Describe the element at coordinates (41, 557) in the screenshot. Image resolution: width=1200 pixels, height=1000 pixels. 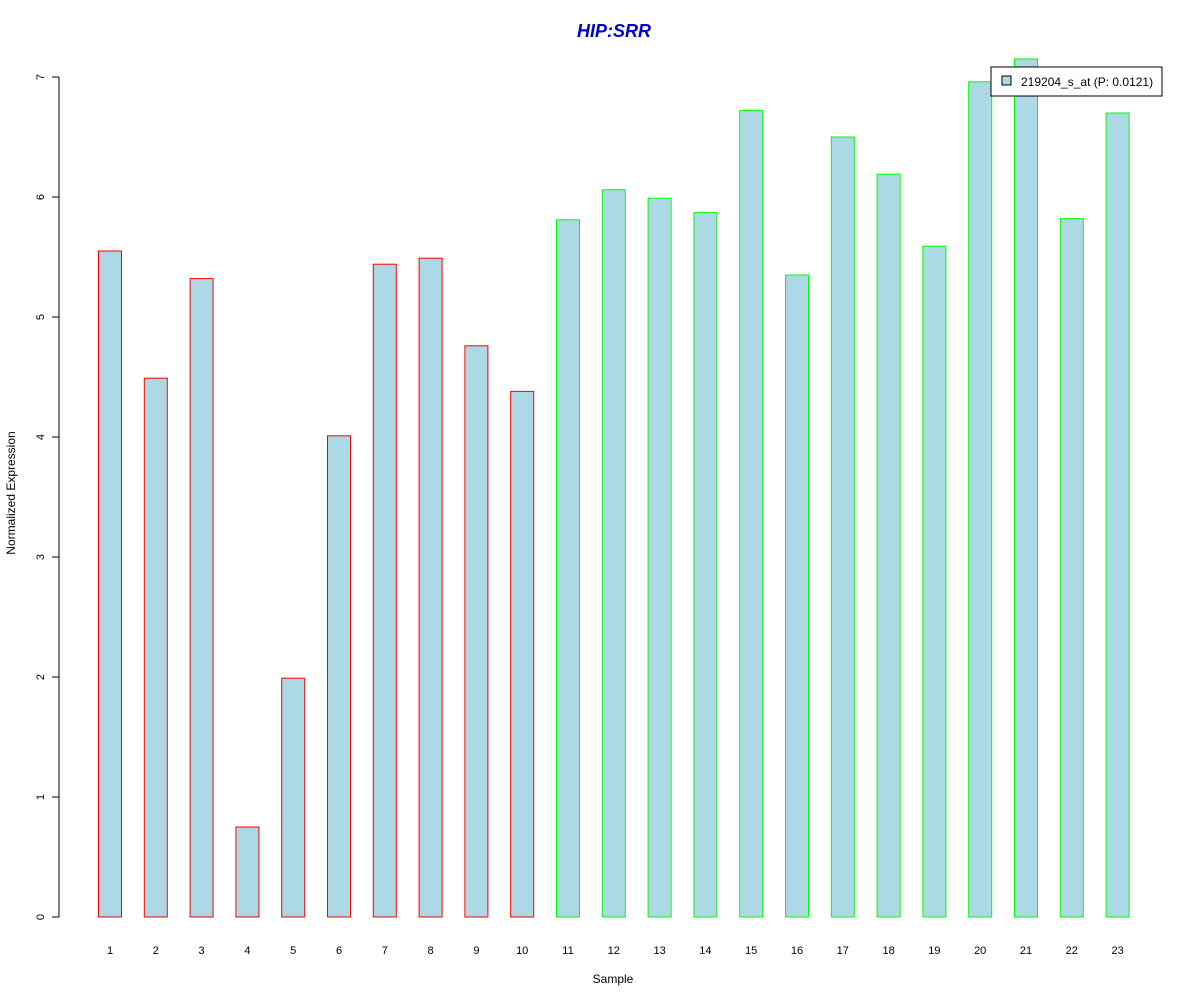
I see `y-tick-label: 3` at that location.